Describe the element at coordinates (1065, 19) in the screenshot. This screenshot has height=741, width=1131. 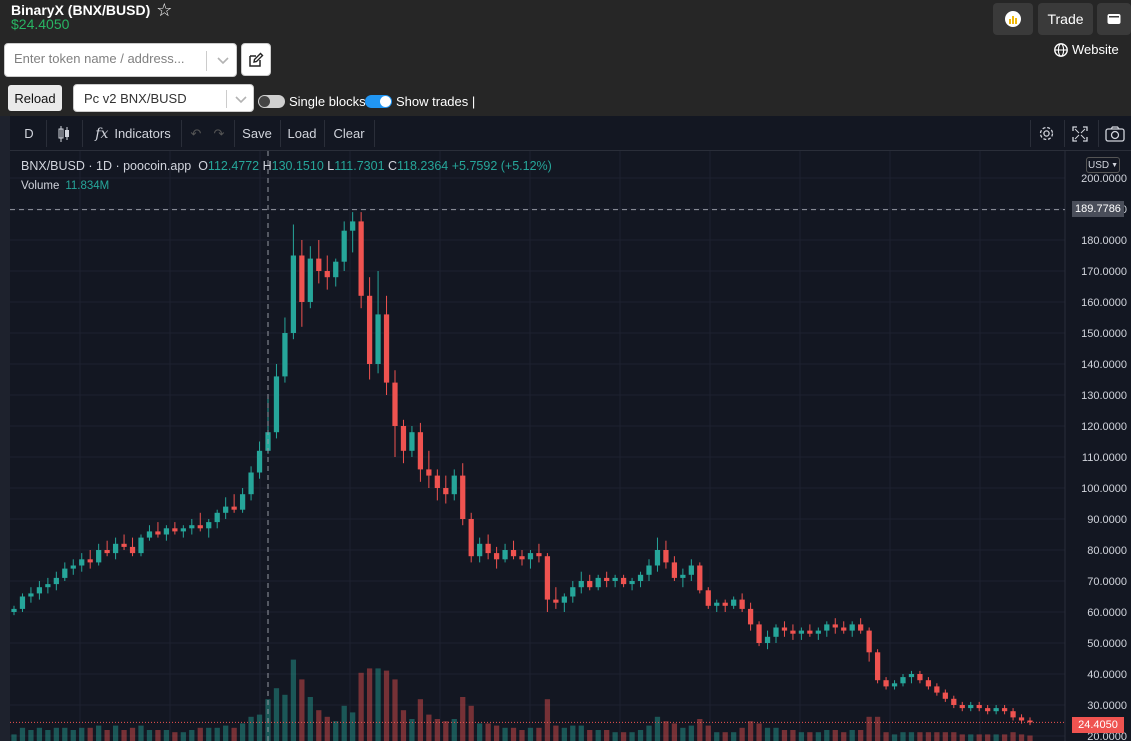
I see `trade-button: Trade` at that location.